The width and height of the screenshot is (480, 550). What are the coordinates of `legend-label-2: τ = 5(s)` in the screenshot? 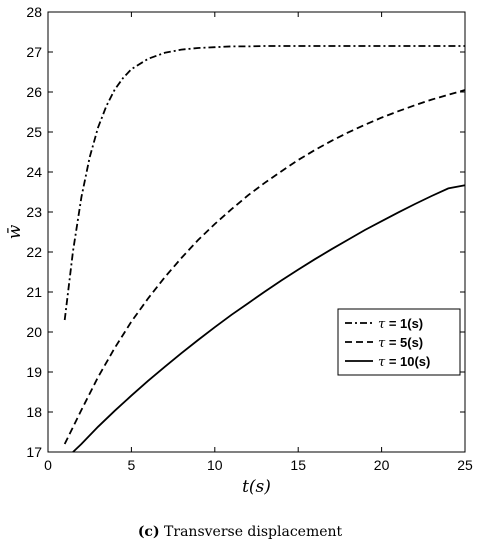 It's located at (400, 343).